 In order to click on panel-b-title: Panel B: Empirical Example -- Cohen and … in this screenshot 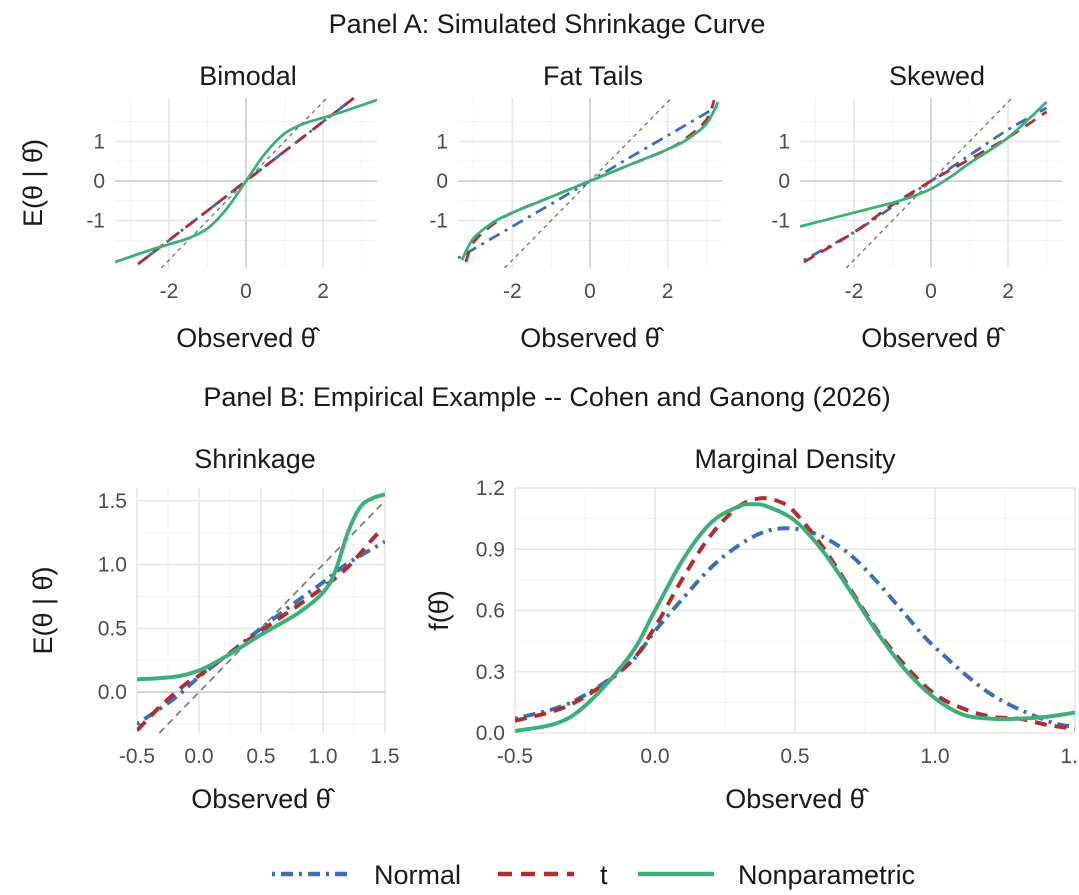, I will do `click(546, 397)`.